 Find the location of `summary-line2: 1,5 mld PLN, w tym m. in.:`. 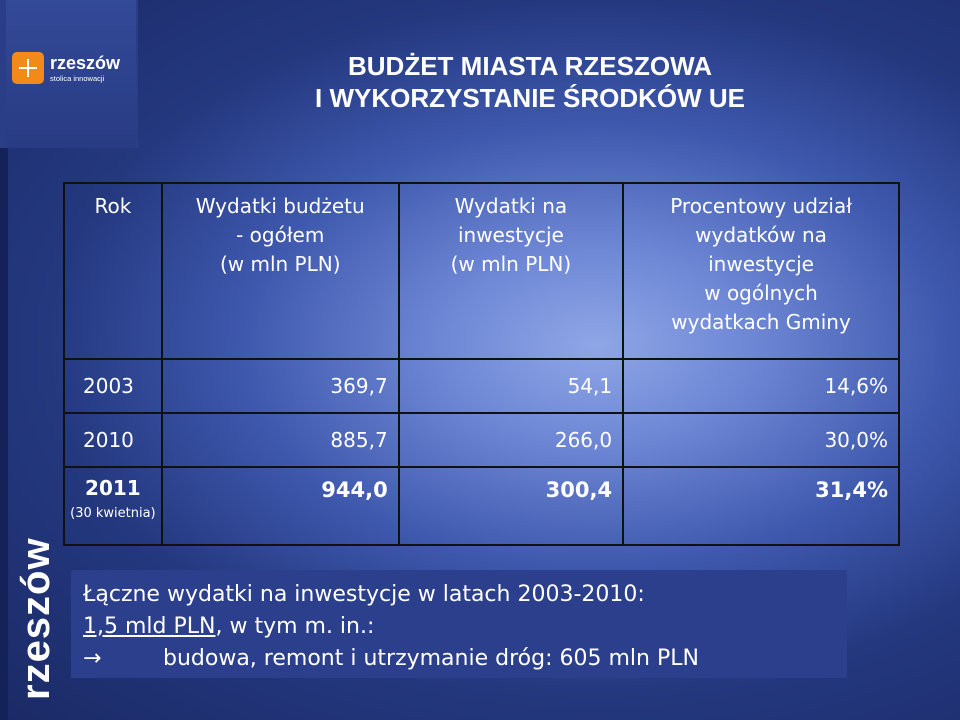

summary-line2: 1,5 mld PLN, w tym m. in.: is located at coordinates (228, 627).